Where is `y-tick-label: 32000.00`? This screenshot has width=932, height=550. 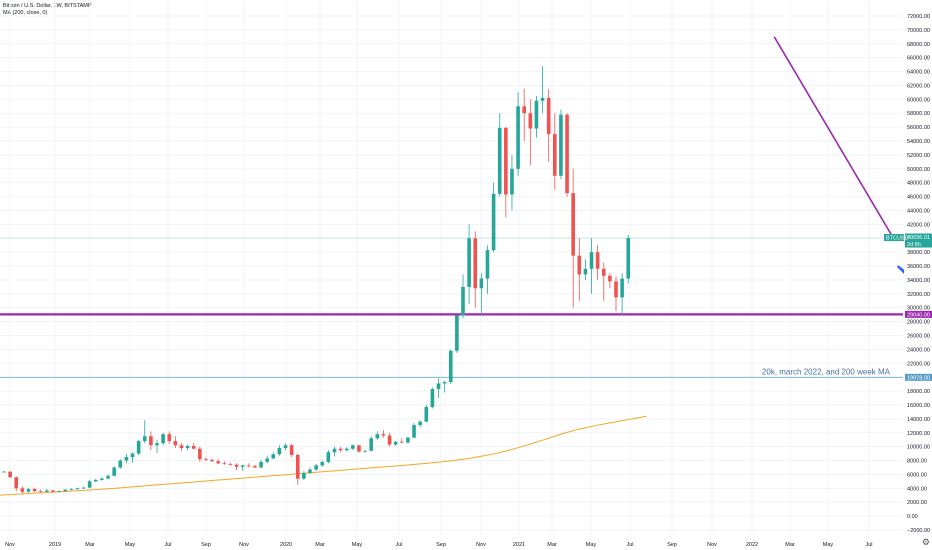
y-tick-label: 32000.00 is located at coordinates (918, 295).